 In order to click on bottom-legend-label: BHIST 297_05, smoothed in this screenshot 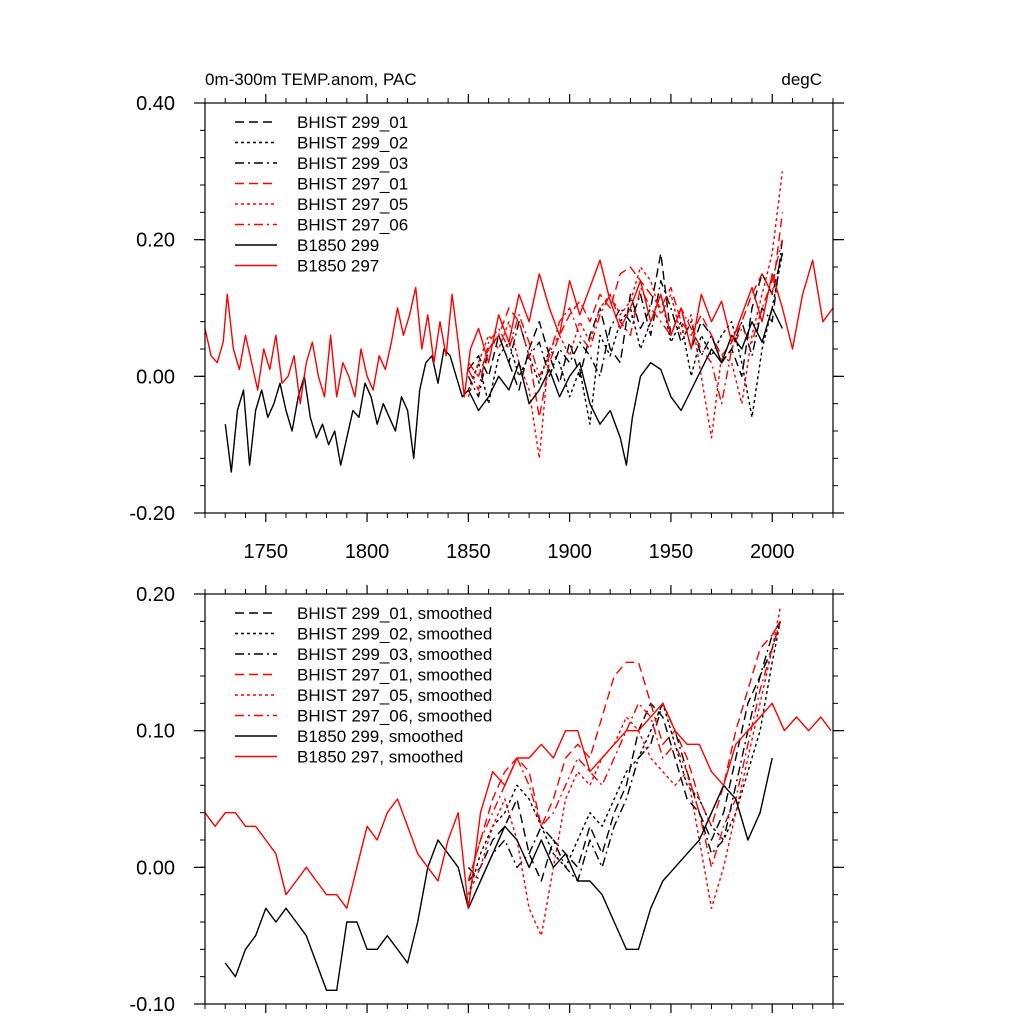, I will do `click(394, 695)`.